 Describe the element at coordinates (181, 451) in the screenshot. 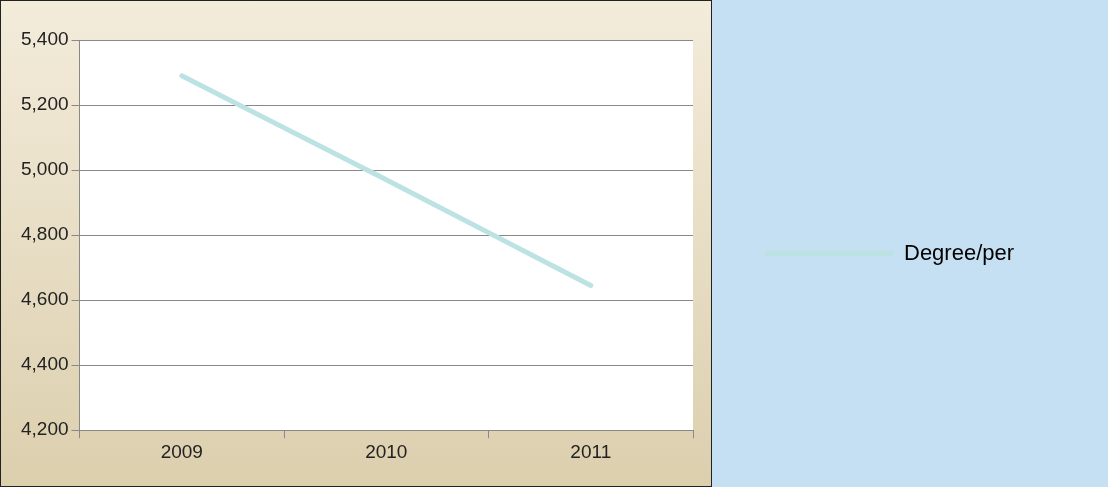

I see `x-tick-label: 2009` at that location.